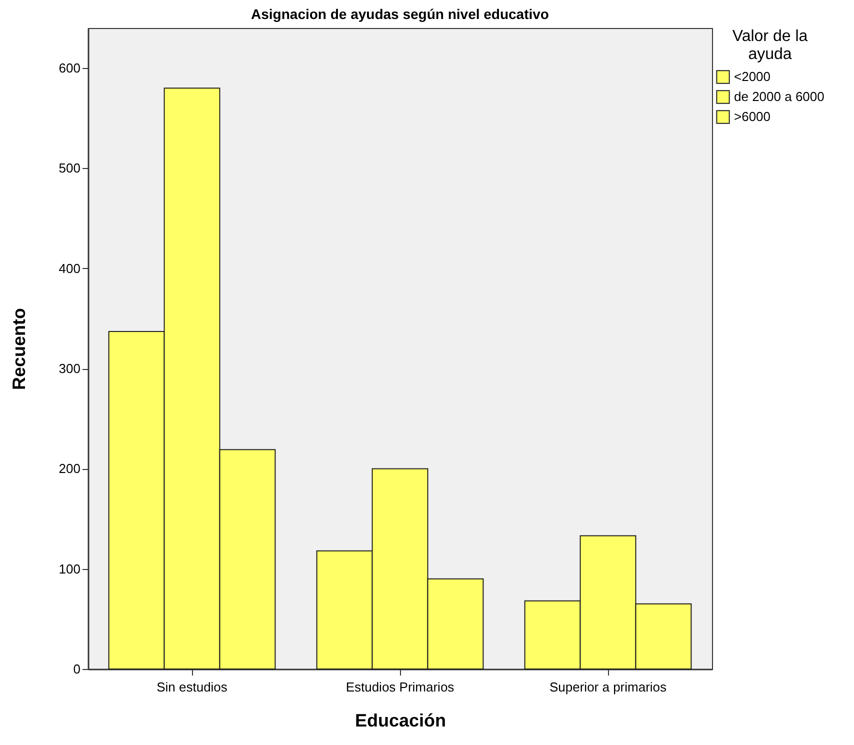 This screenshot has width=854, height=745. What do you see at coordinates (69, 568) in the screenshot?
I see `y-tick-label: 100` at bounding box center [69, 568].